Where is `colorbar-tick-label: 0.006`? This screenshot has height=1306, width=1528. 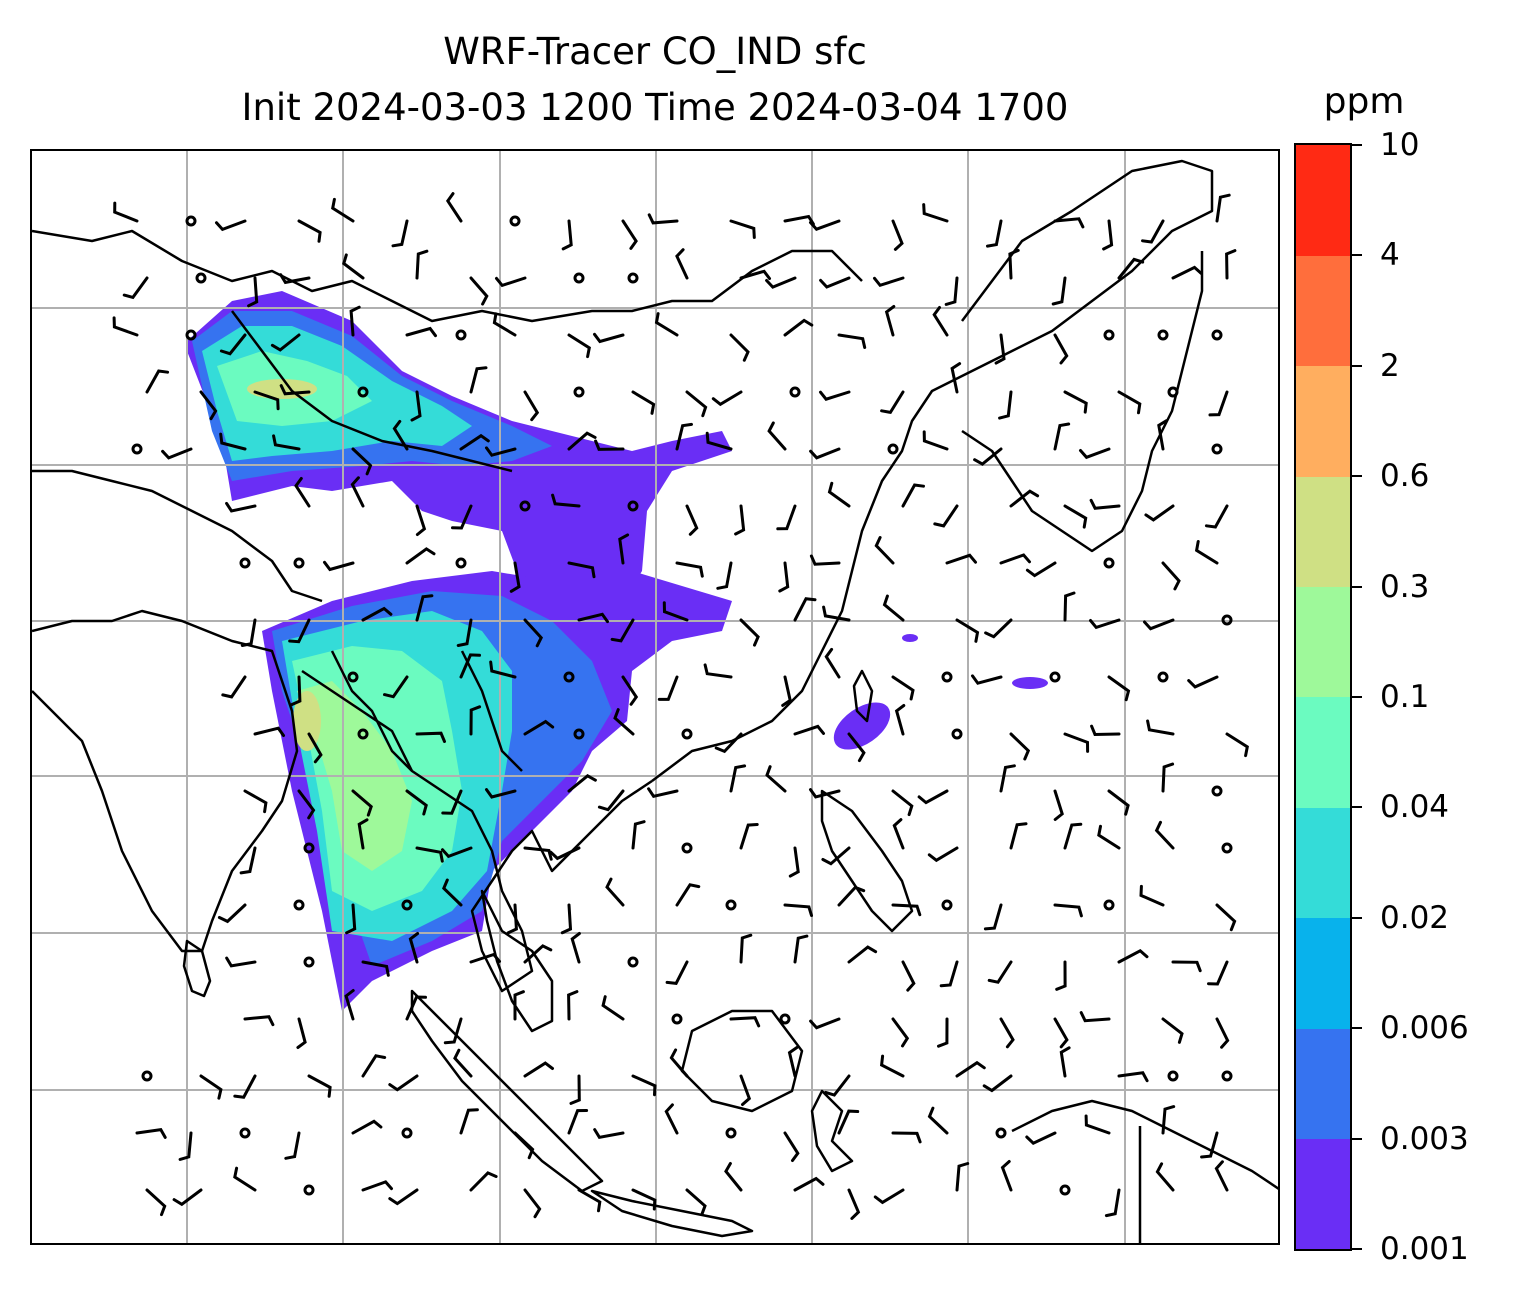
colorbar-tick-label: 0.006 is located at coordinates (1424, 1028).